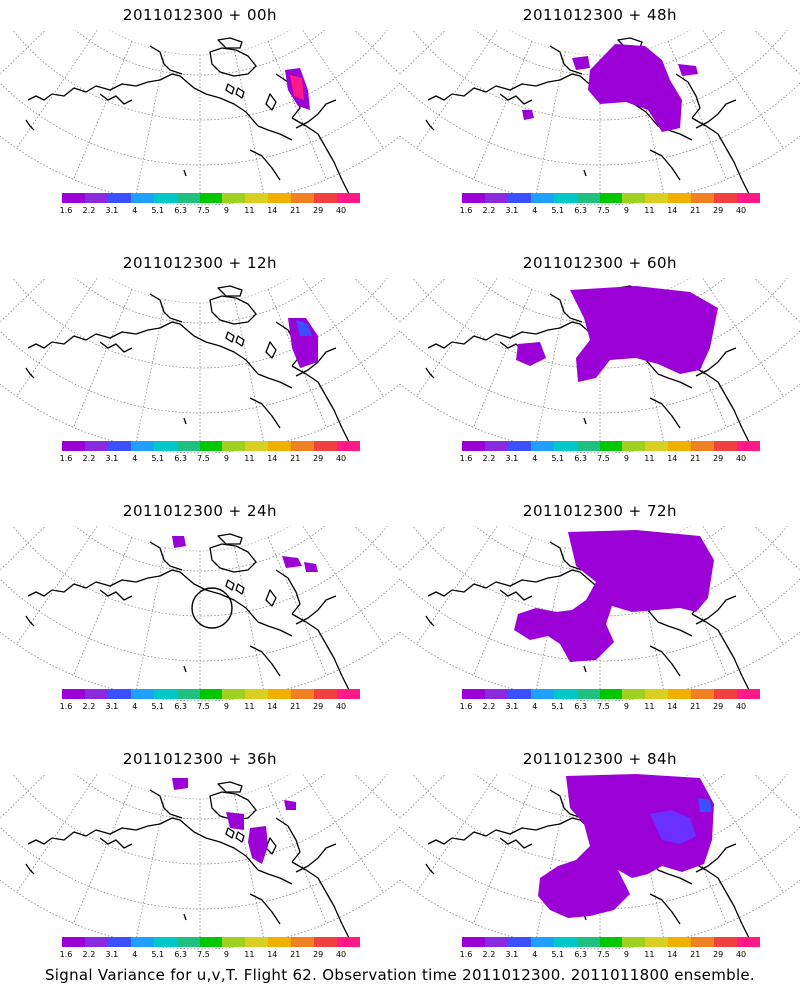 This screenshot has height=1000, width=800. Describe the element at coordinates (212, 608) in the screenshot. I see `observation-circle` at that location.